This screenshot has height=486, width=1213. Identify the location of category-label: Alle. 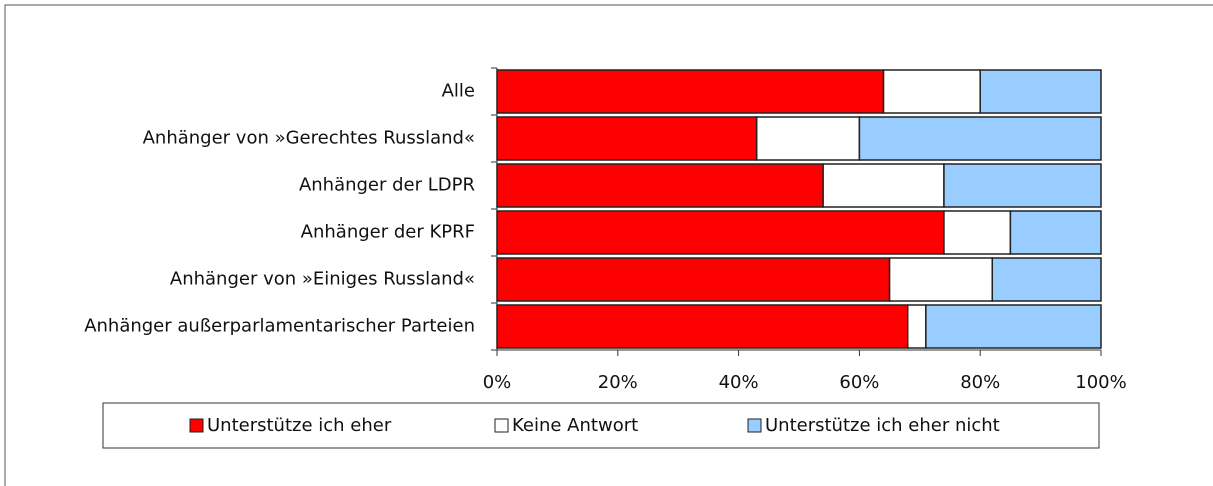
(458, 91).